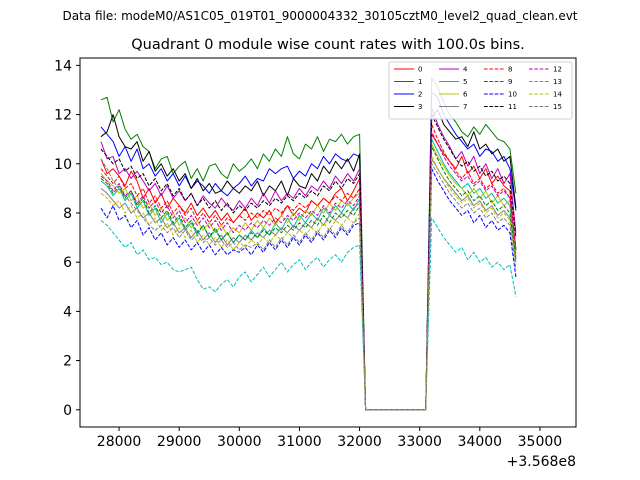 Image resolution: width=640 pixels, height=480 pixels. What do you see at coordinates (419, 442) in the screenshot?
I see `x-tick-label: 33000` at bounding box center [419, 442].